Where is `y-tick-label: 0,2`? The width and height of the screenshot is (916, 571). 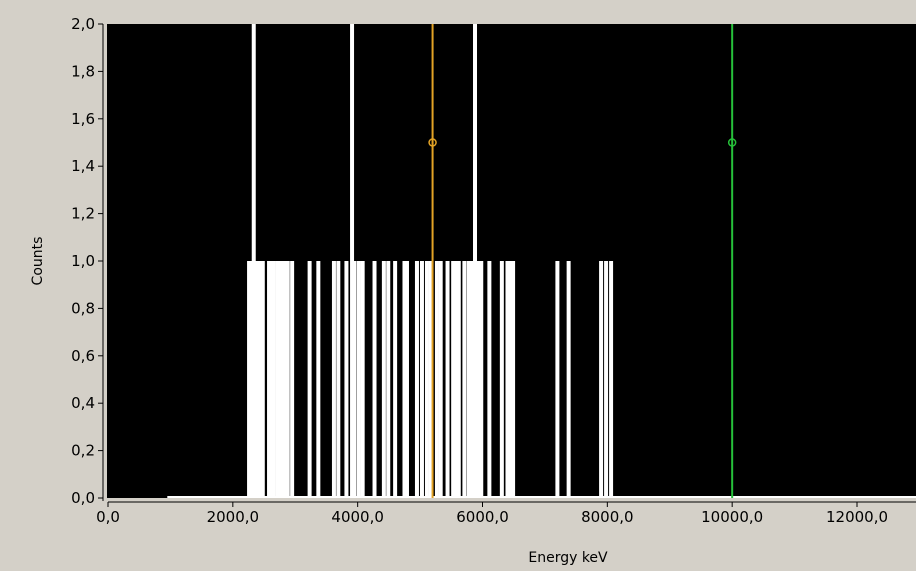
y-tick-label: 0,2 is located at coordinates (83, 451).